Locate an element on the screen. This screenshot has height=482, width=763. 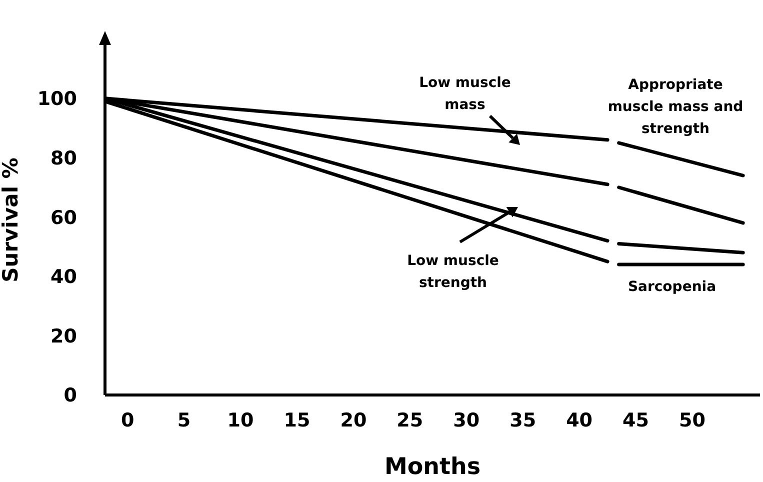
y-tick-label: 80 is located at coordinates (63, 158).